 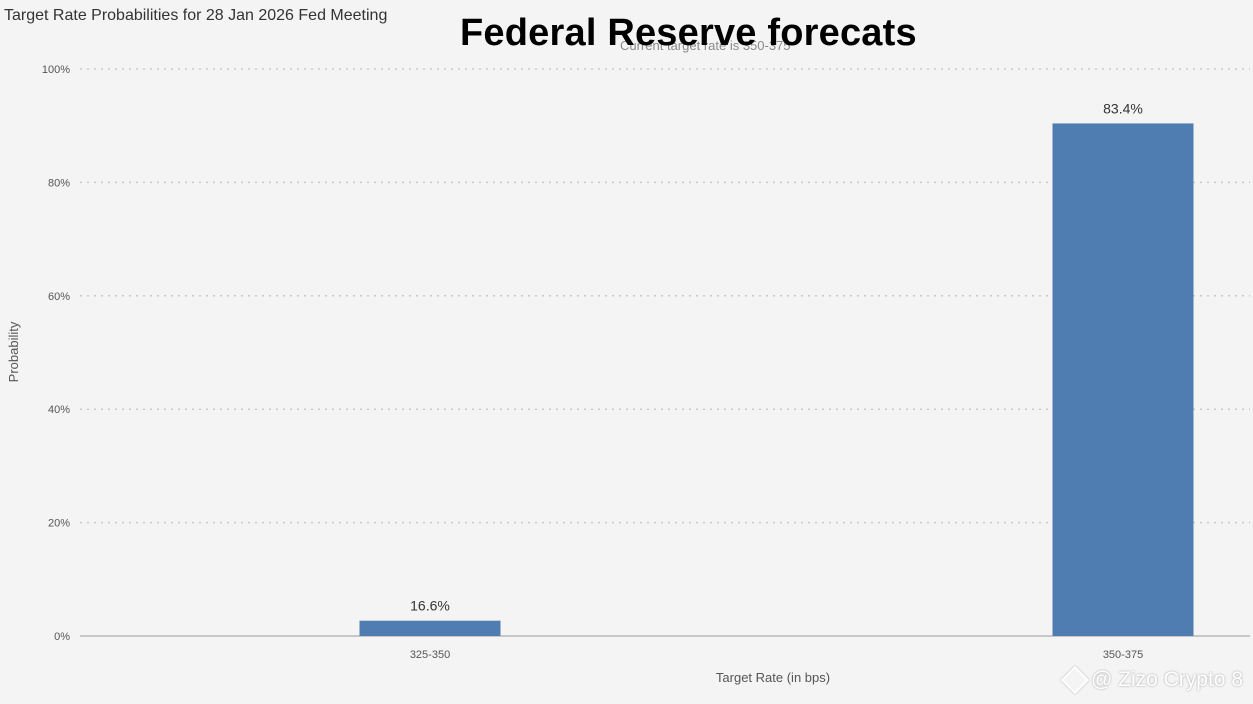 What do you see at coordinates (1166, 679) in the screenshot?
I see `watermark-text: @ Zizo Crypto 8` at bounding box center [1166, 679].